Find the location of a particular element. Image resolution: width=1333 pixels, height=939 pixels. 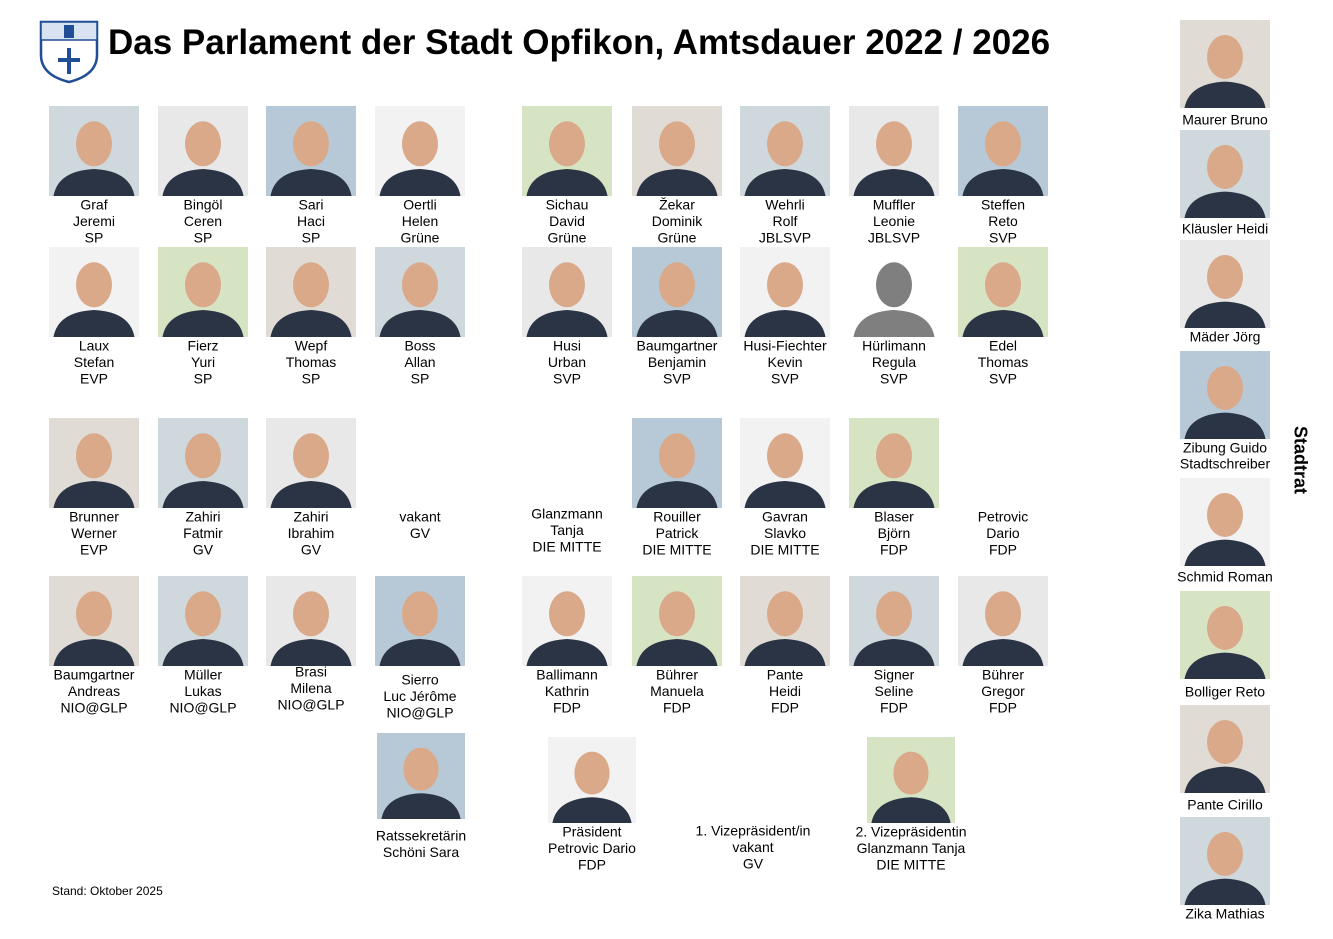

footer-date: Stand: Oktober 2025 is located at coordinates (107, 891).